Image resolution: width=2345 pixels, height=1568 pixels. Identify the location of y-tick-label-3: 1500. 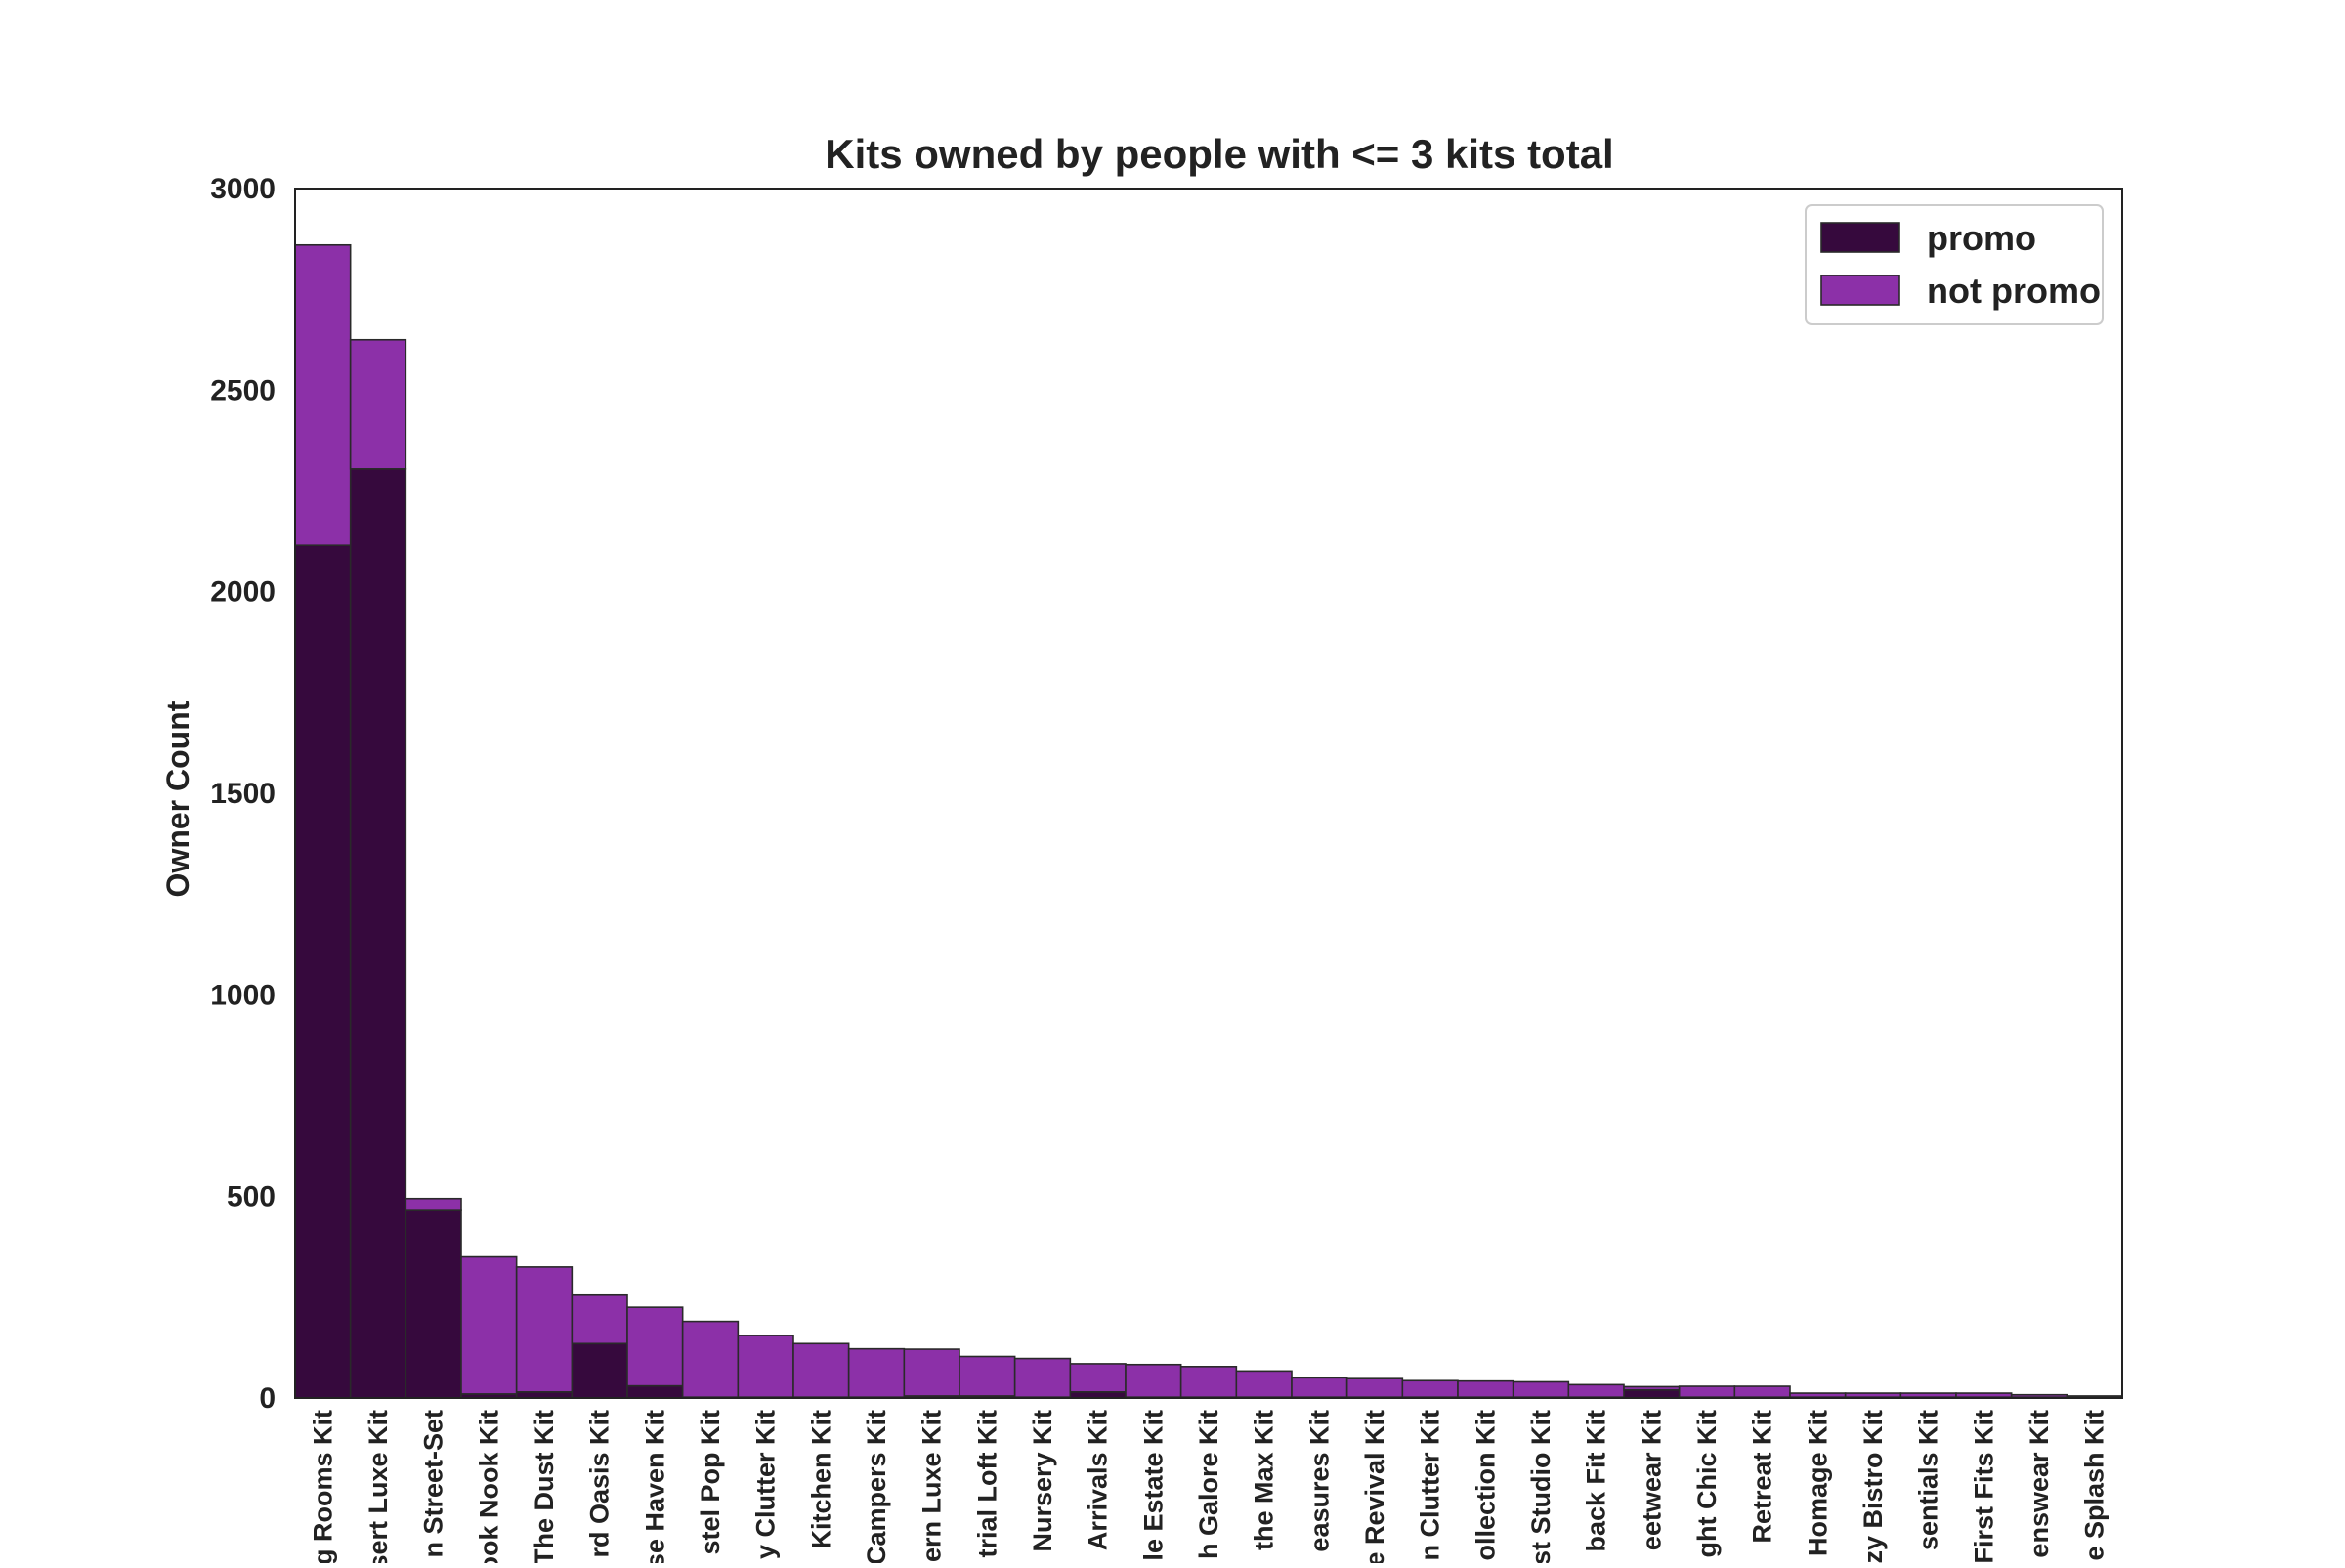
(243, 794).